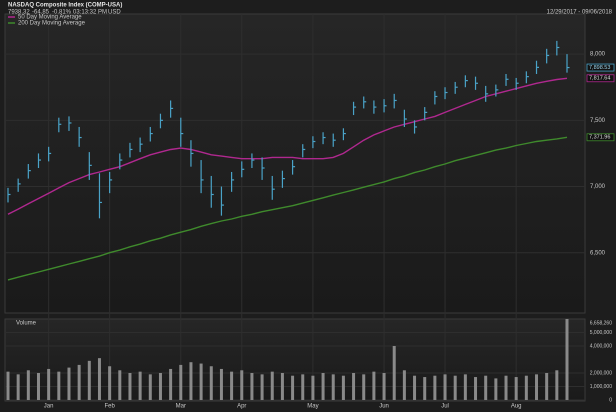  I want to click on y-tick-label: 2,000,000, so click(601, 373).